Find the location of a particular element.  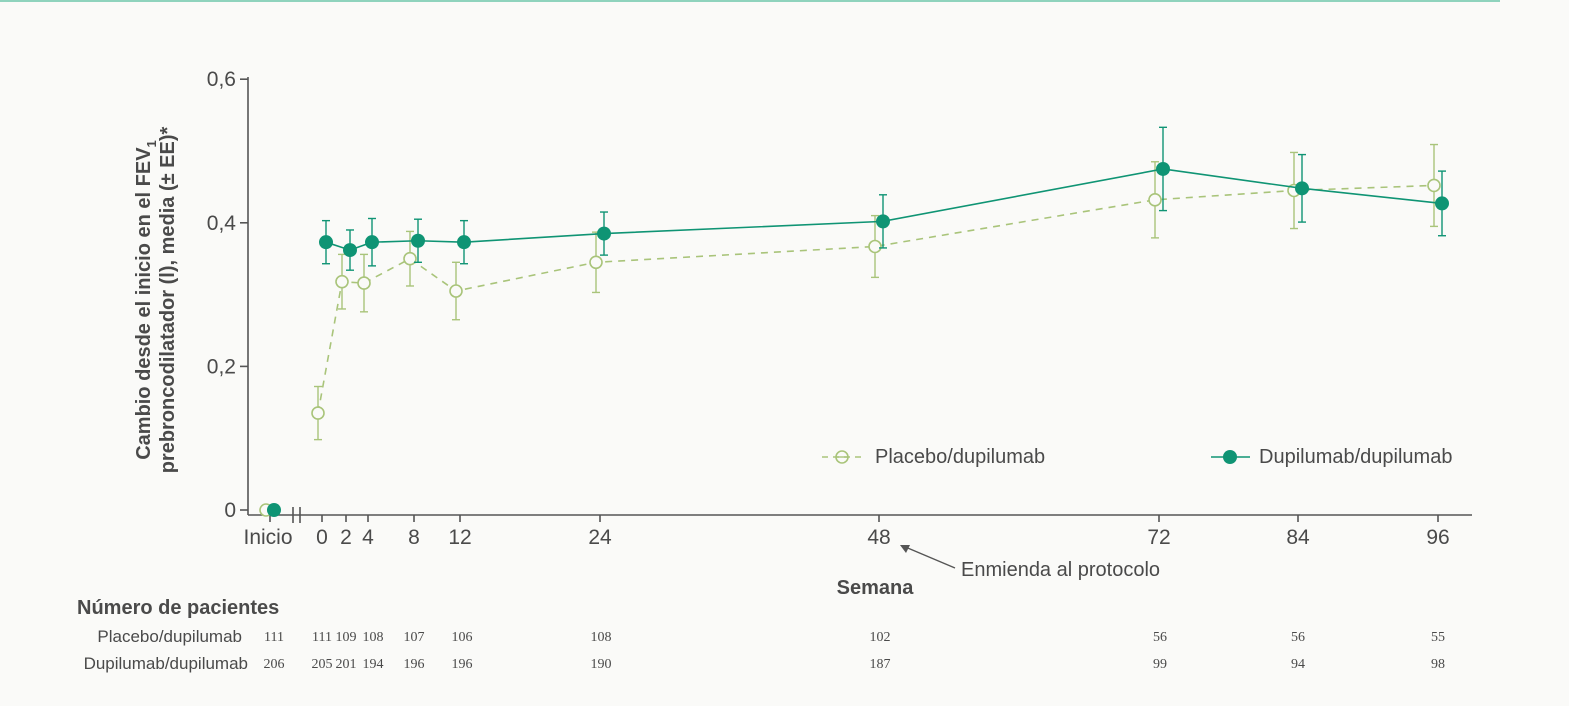

svg-text:Cambio desde el inicio en el F: Cambio desde el inicio en el FEV1 is located at coordinates (146, 300).